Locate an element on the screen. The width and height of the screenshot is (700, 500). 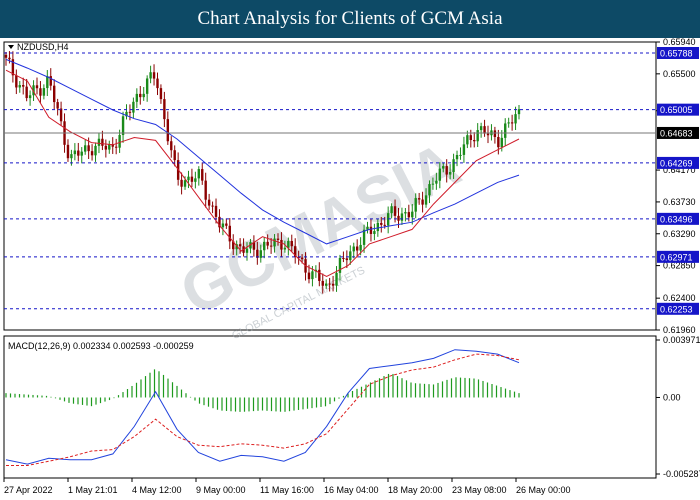
level-label: 0.62971 is located at coordinates (676, 257).